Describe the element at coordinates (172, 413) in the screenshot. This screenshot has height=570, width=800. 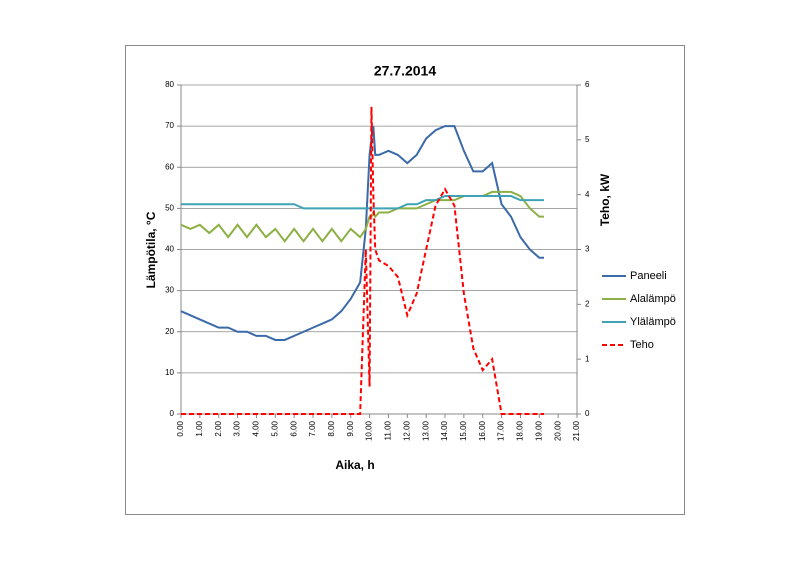
I see `y-tick-label: 0` at that location.